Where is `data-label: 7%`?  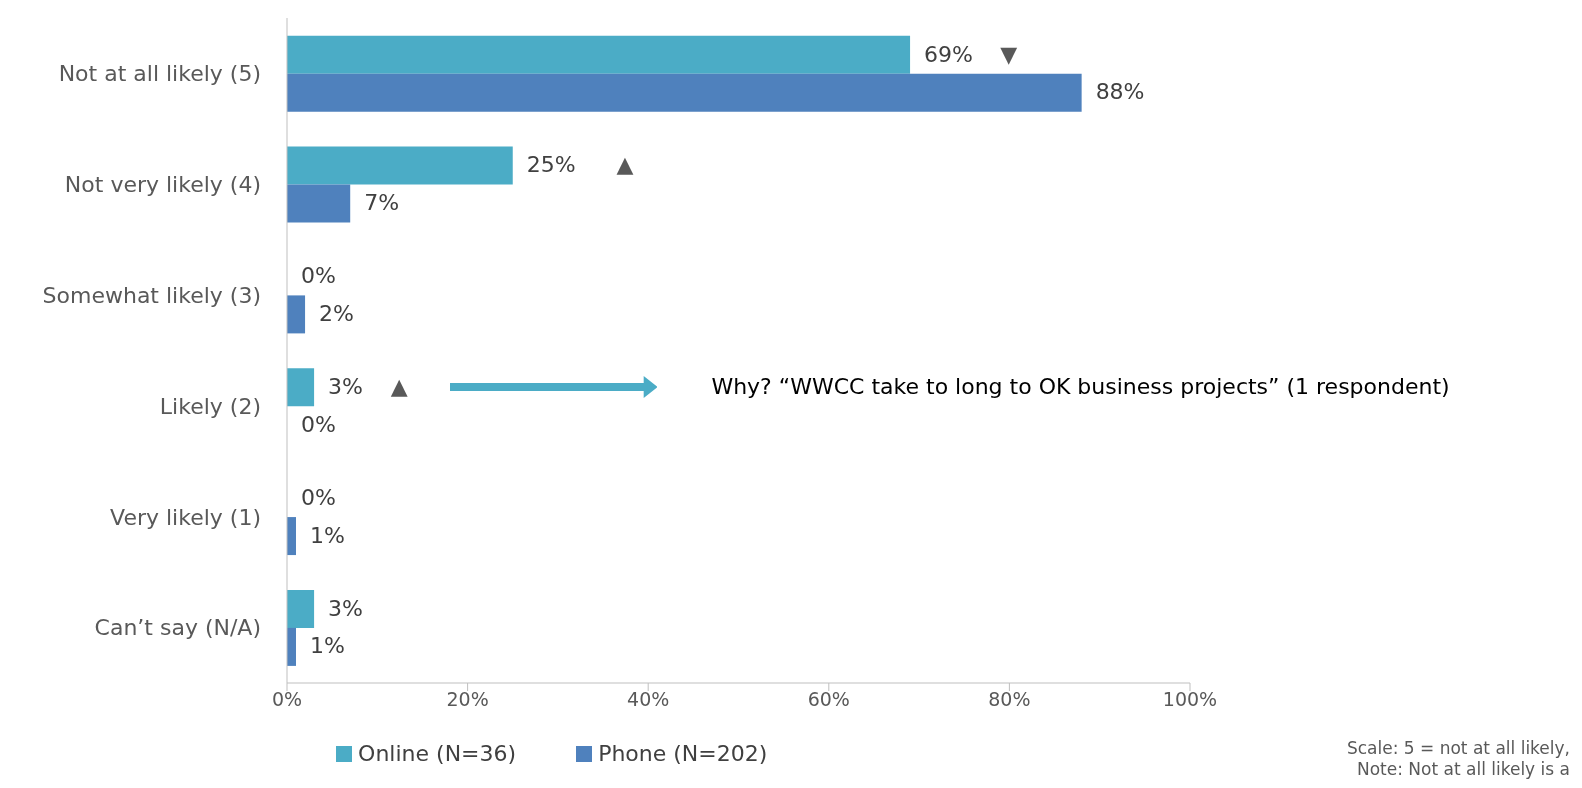 data-label: 7% is located at coordinates (382, 203).